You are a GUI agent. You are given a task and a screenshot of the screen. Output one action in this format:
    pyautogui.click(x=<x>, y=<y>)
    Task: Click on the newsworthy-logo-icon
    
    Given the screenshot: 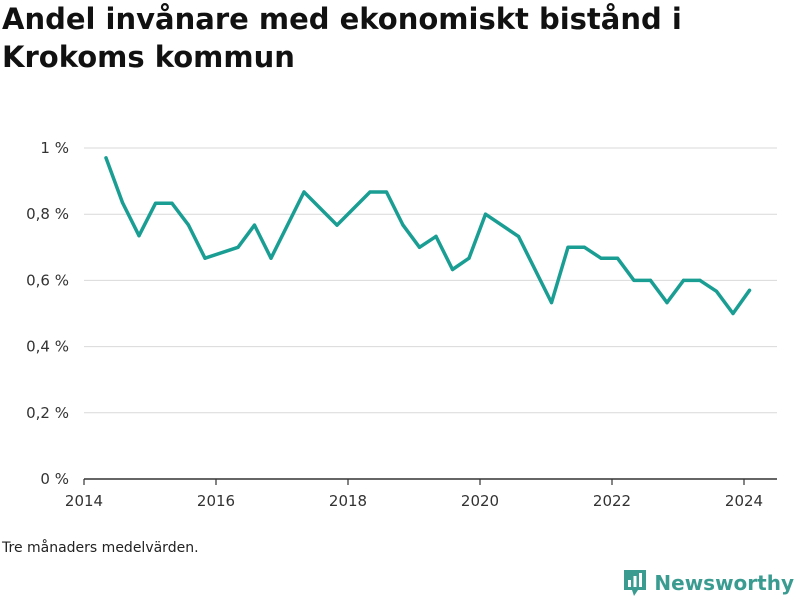 What is the action you would take?
    pyautogui.click(x=635, y=583)
    